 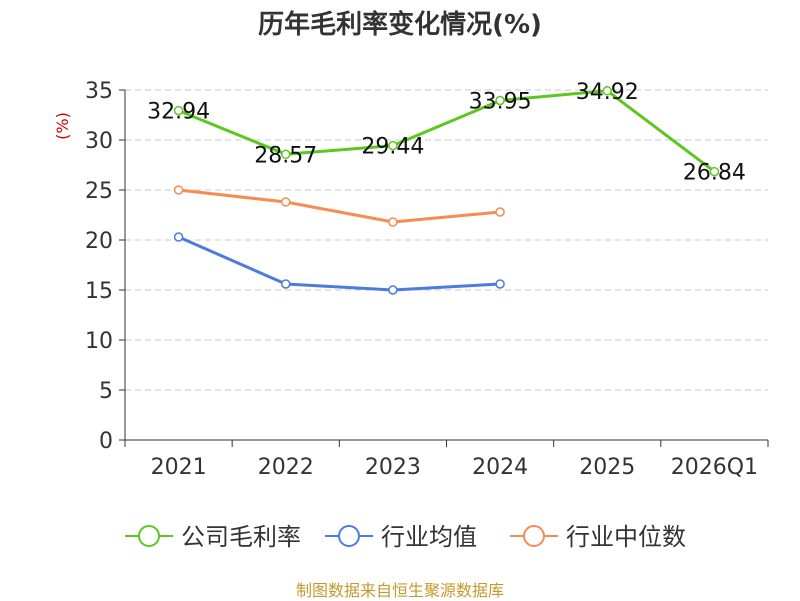 I want to click on y-tick-label: 20, so click(x=99, y=241).